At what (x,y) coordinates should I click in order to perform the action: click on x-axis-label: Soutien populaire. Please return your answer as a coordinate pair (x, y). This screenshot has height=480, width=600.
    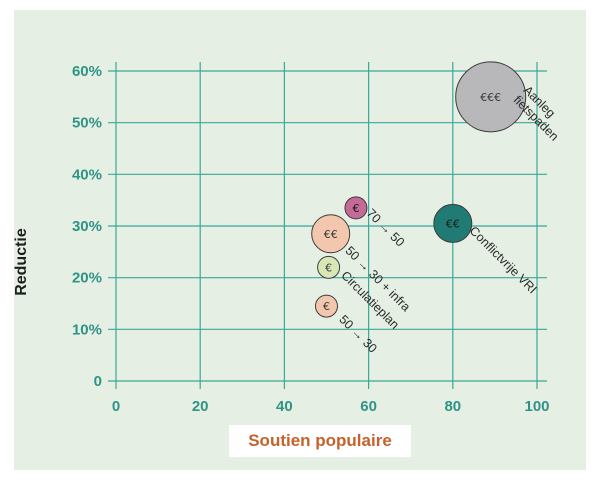
    Looking at the image, I should click on (320, 440).